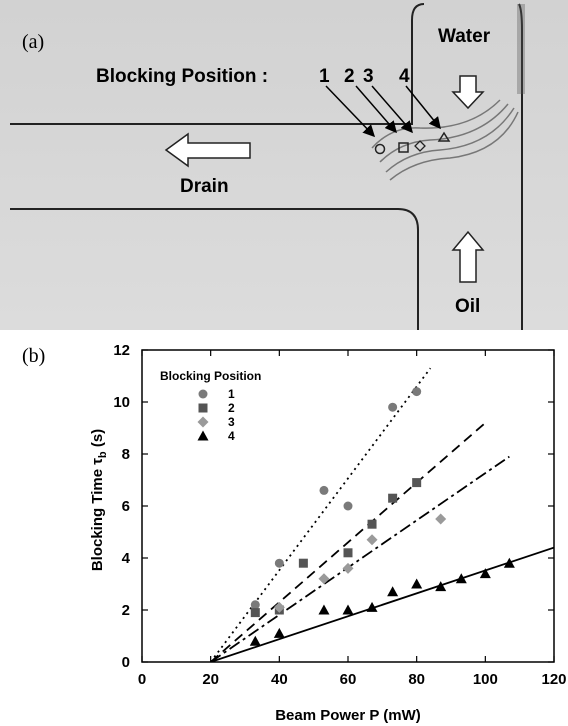 The width and height of the screenshot is (568, 726). I want to click on water-label: Water, so click(464, 36).